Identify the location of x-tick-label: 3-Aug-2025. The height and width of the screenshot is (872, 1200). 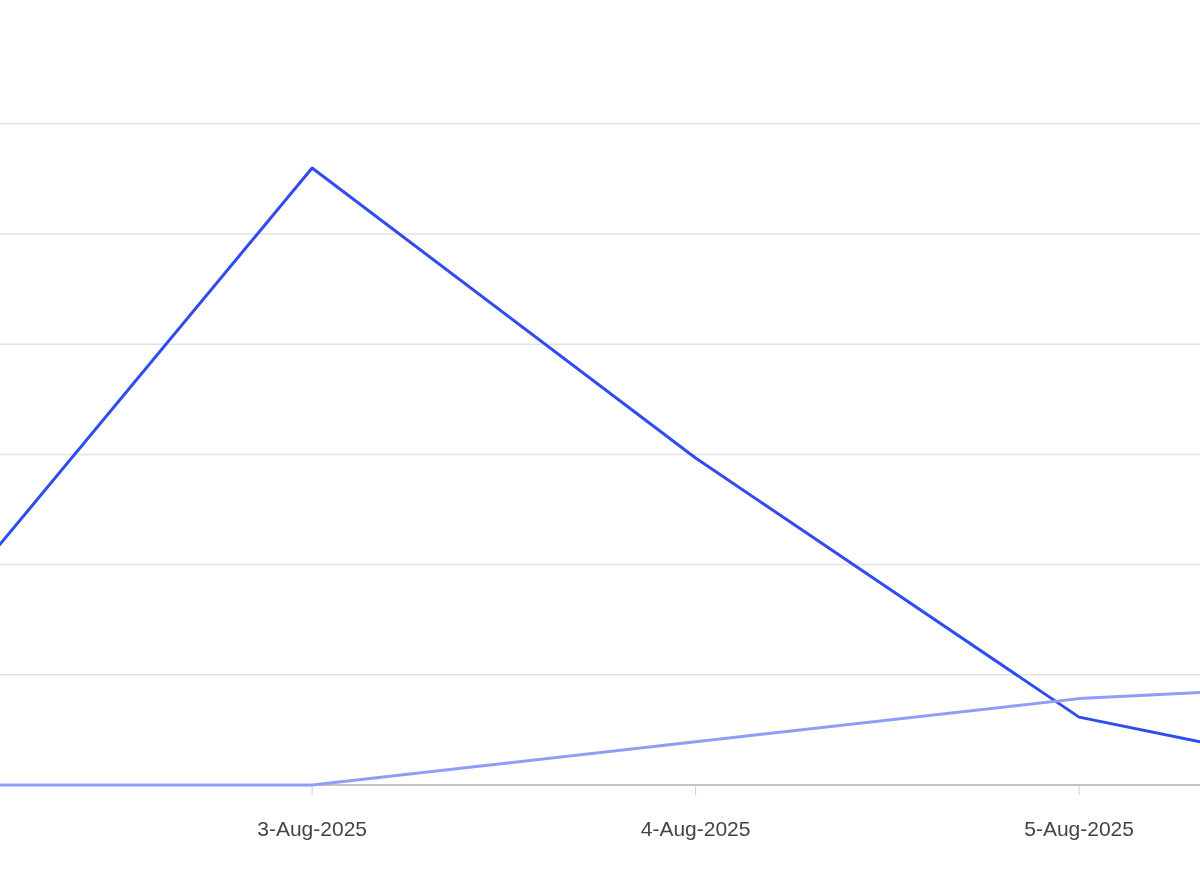
(312, 828).